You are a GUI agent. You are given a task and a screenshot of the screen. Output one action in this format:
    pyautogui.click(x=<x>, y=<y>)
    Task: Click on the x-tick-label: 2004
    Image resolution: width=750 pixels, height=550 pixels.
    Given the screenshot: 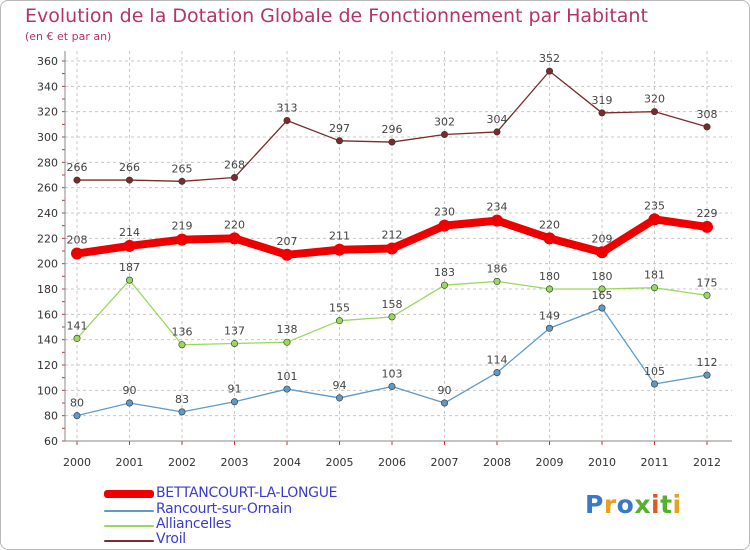 What is the action you would take?
    pyautogui.click(x=287, y=462)
    